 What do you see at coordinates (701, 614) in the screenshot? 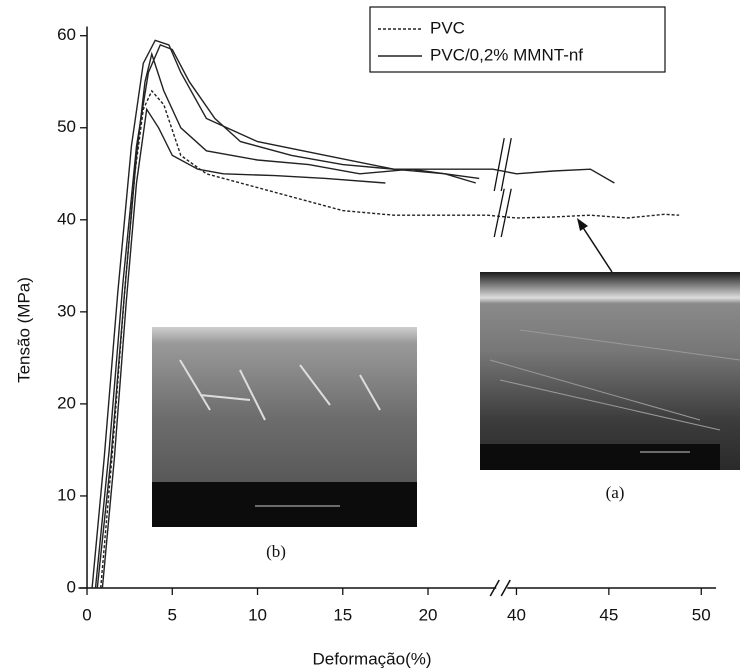
I see `x-tick-label: 50` at bounding box center [701, 614].